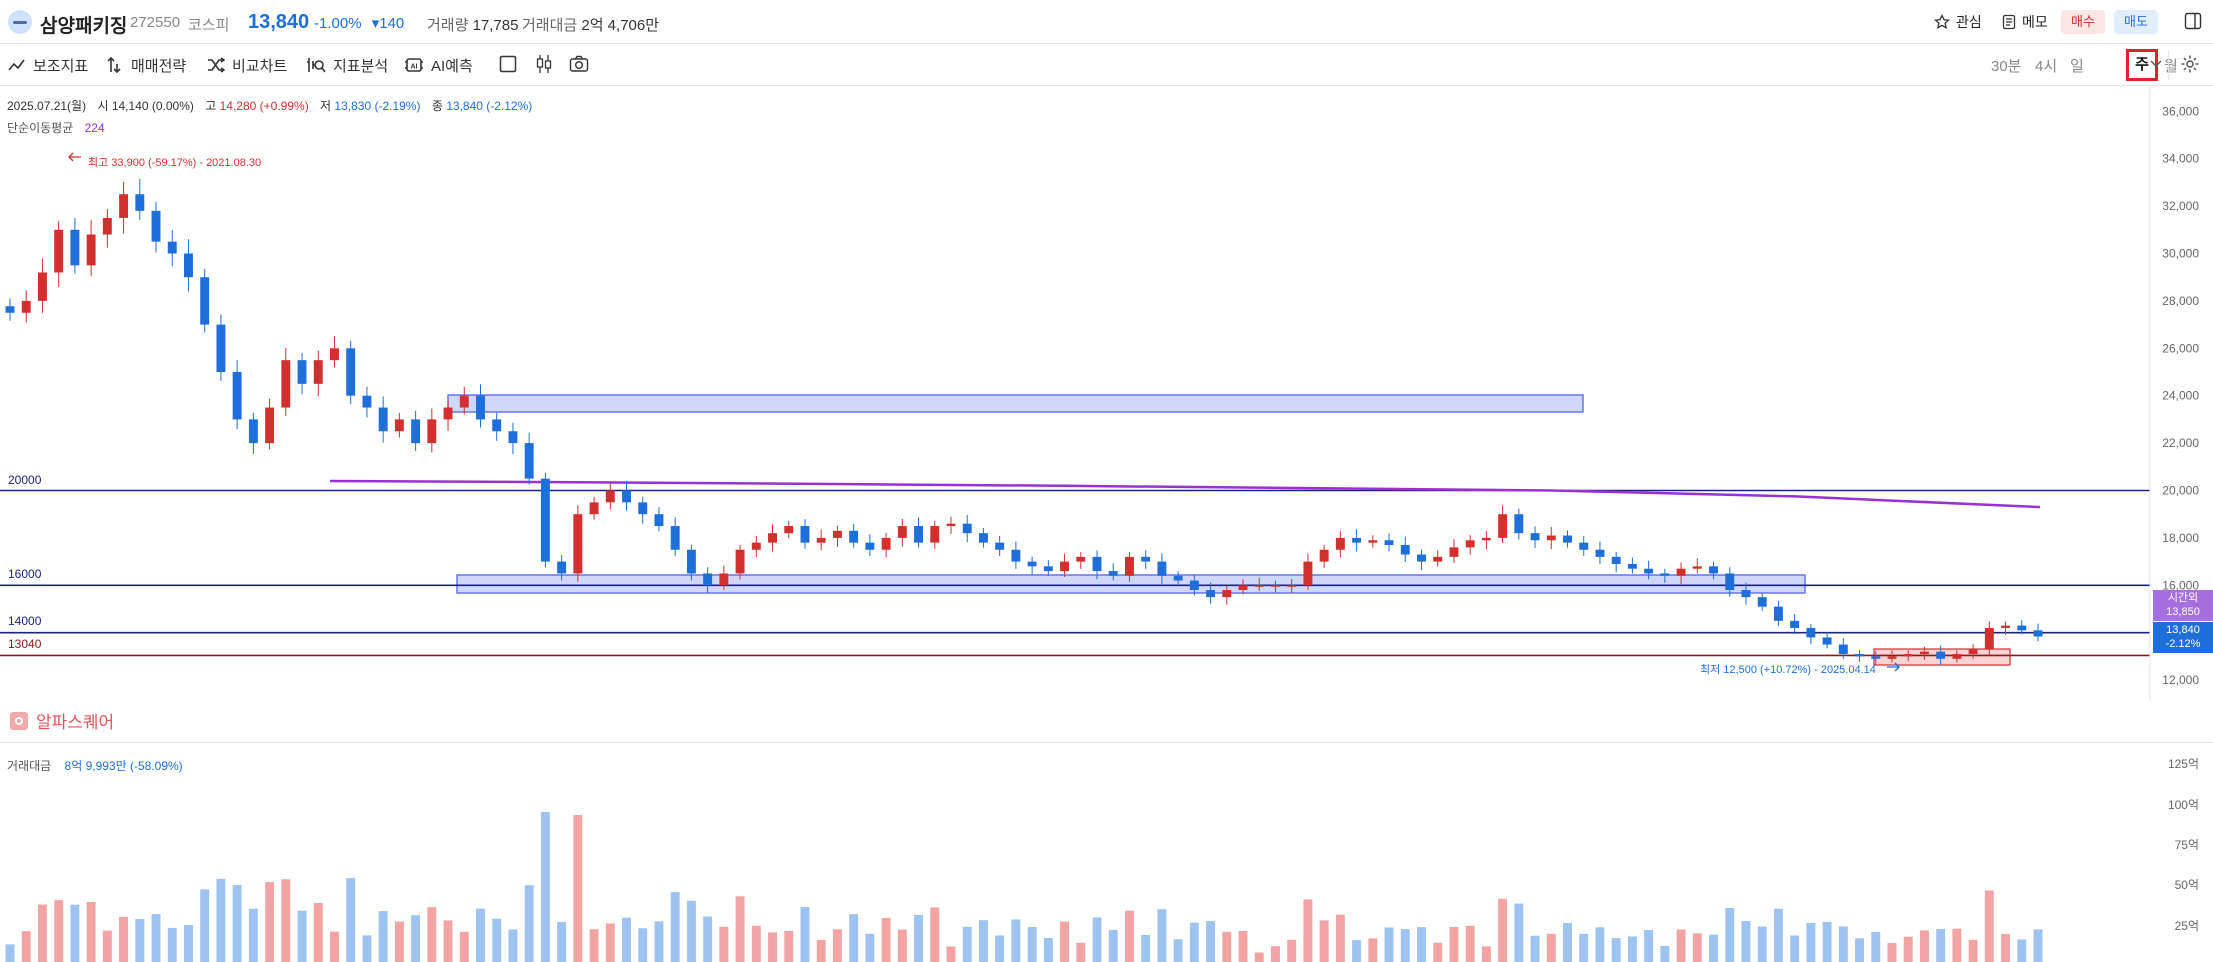  Describe the element at coordinates (1131, 584) in the screenshot. I see `support-zone` at that location.